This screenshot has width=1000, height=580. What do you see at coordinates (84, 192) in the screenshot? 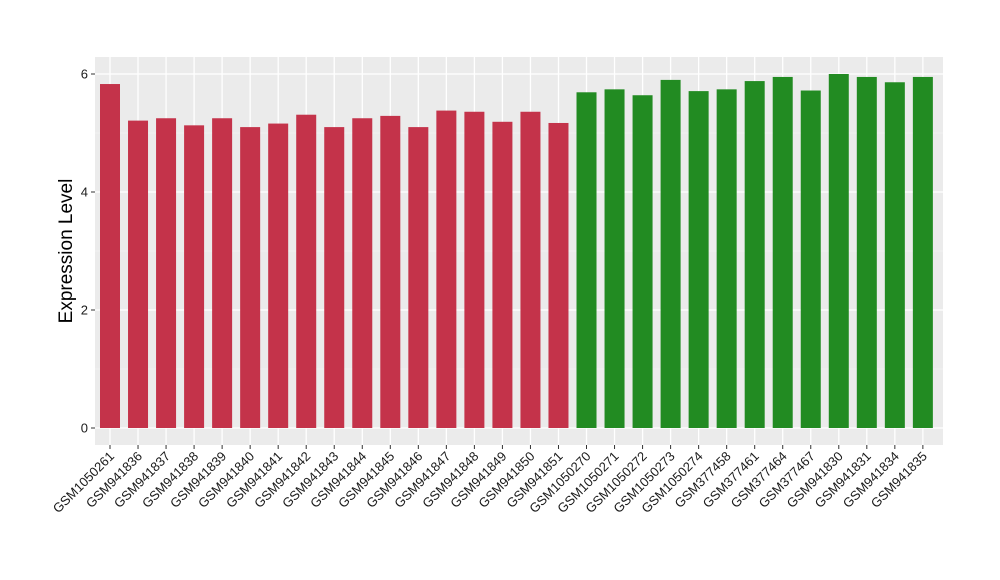
I see `y-tick-label: 4` at bounding box center [84, 192].